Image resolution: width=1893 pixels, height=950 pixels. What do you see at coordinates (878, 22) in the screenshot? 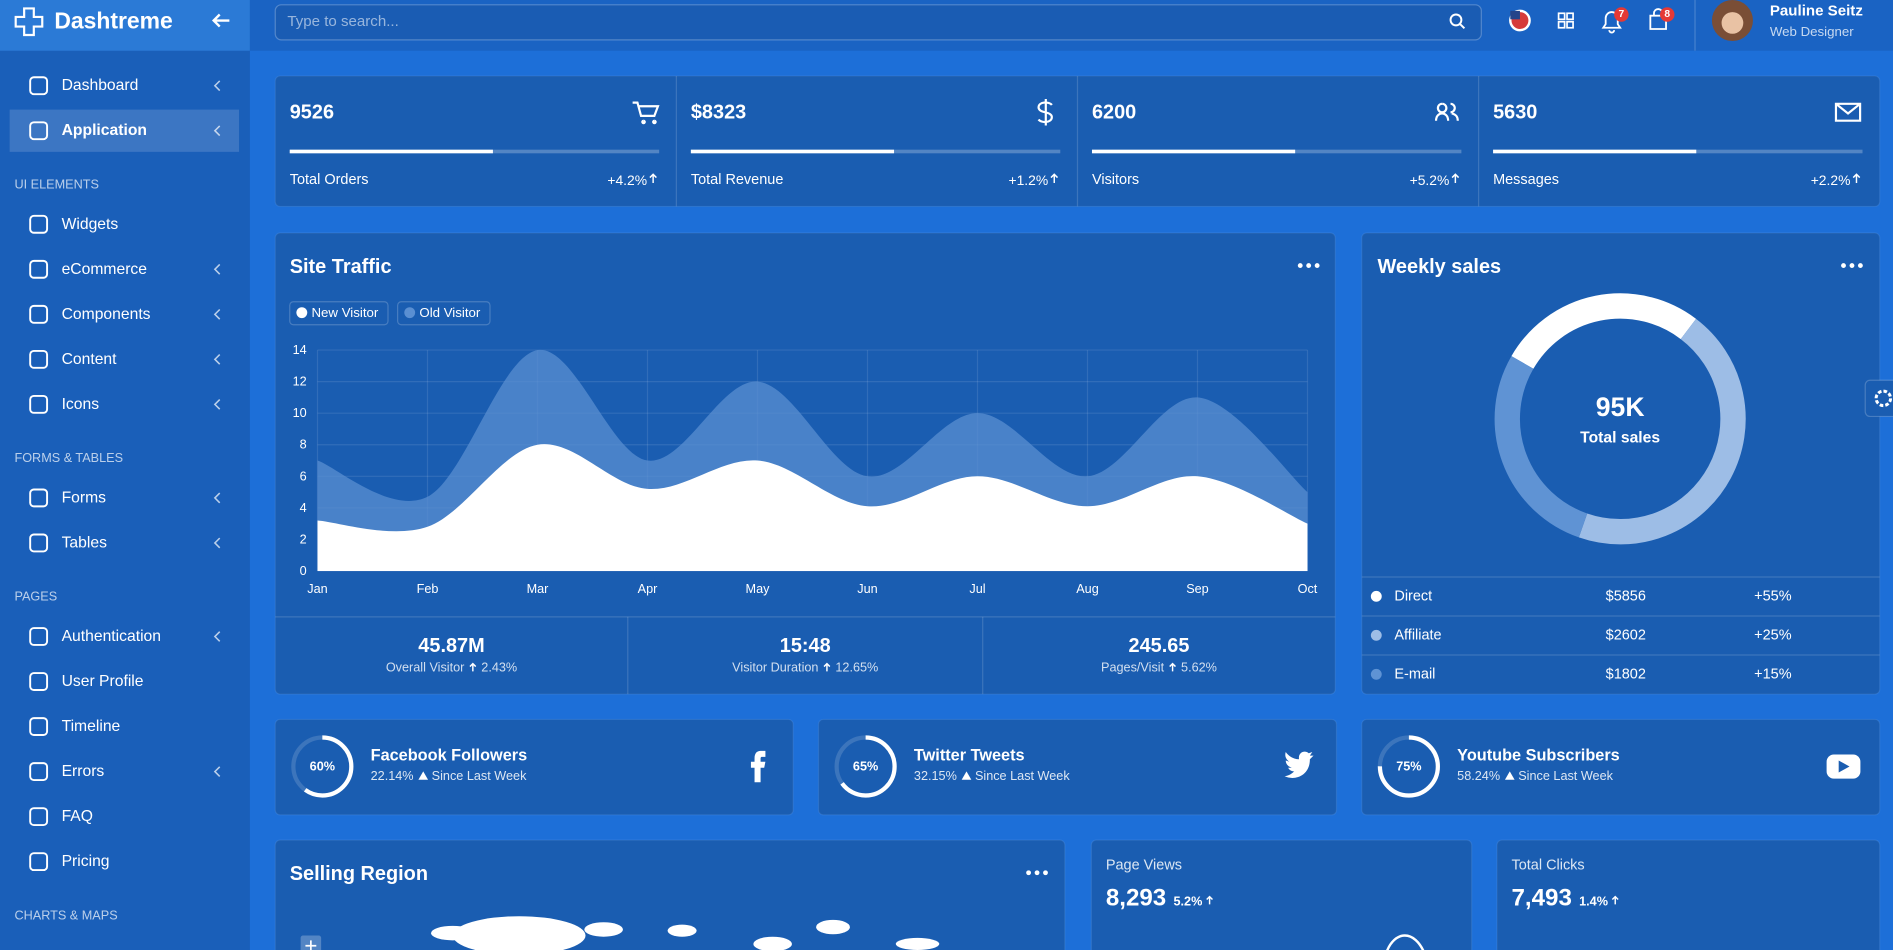
I see `search-box` at bounding box center [878, 22].